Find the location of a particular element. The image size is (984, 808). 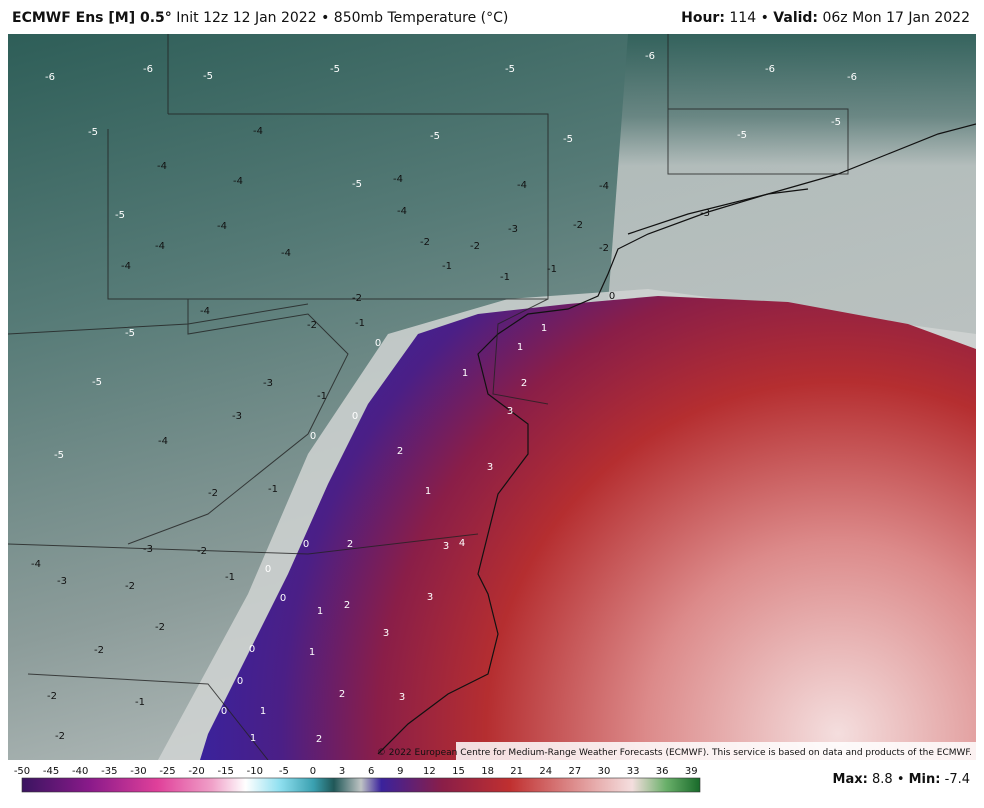

colorbar-tick-label: 21 is located at coordinates (516, 771).